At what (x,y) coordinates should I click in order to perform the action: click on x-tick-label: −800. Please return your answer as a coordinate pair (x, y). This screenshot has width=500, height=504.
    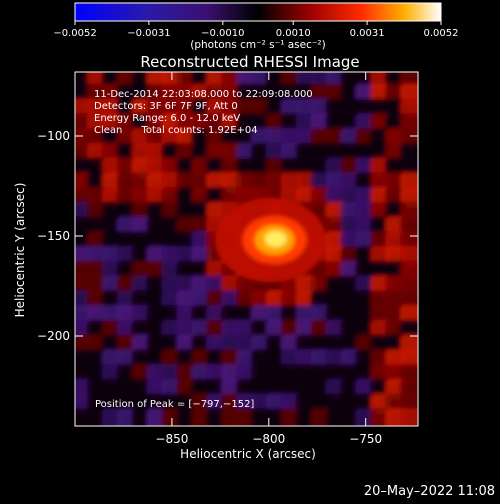
    Looking at the image, I should click on (268, 439).